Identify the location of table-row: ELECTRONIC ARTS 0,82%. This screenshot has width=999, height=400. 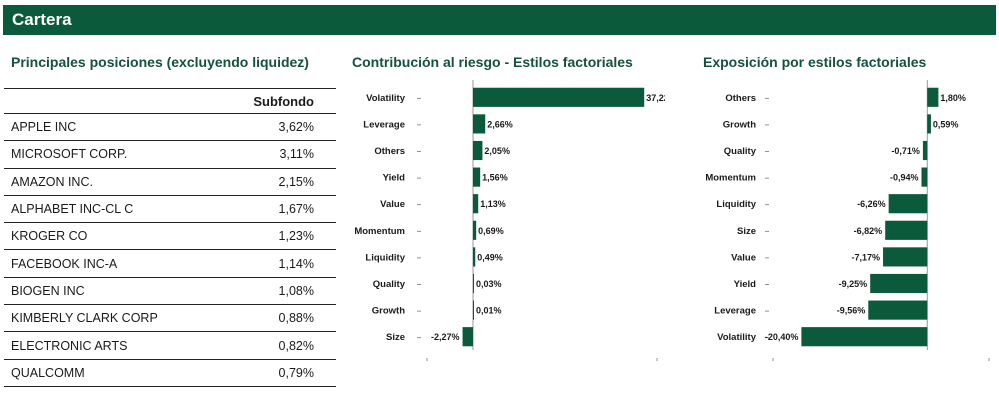
(170, 345).